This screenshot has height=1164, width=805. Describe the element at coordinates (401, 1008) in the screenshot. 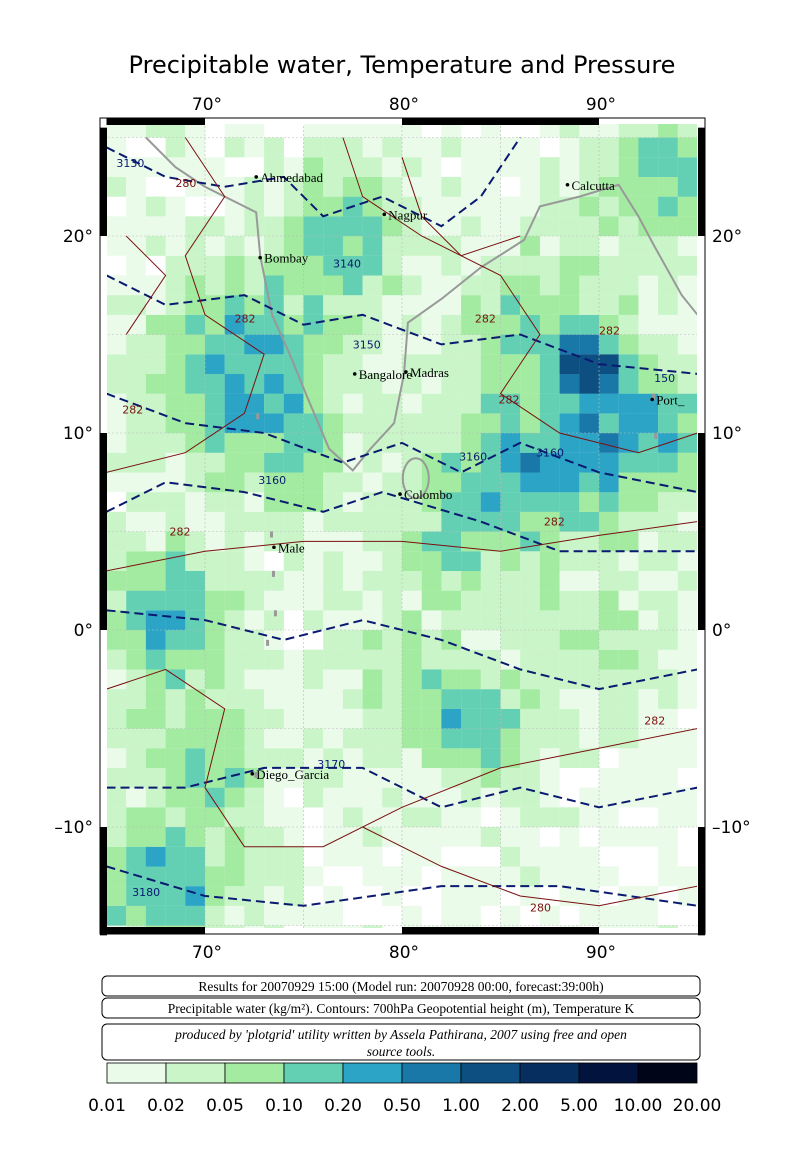

I see `info-box` at that location.